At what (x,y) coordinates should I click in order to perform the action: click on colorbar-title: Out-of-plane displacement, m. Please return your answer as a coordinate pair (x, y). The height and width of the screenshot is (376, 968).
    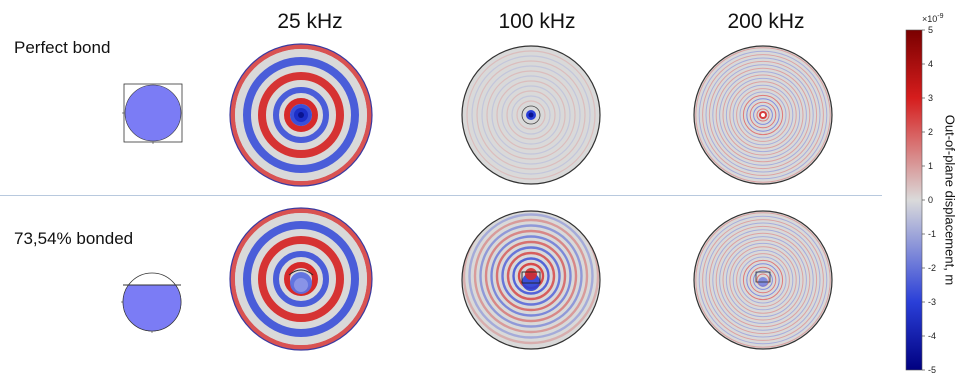
    Looking at the image, I should click on (950, 200).